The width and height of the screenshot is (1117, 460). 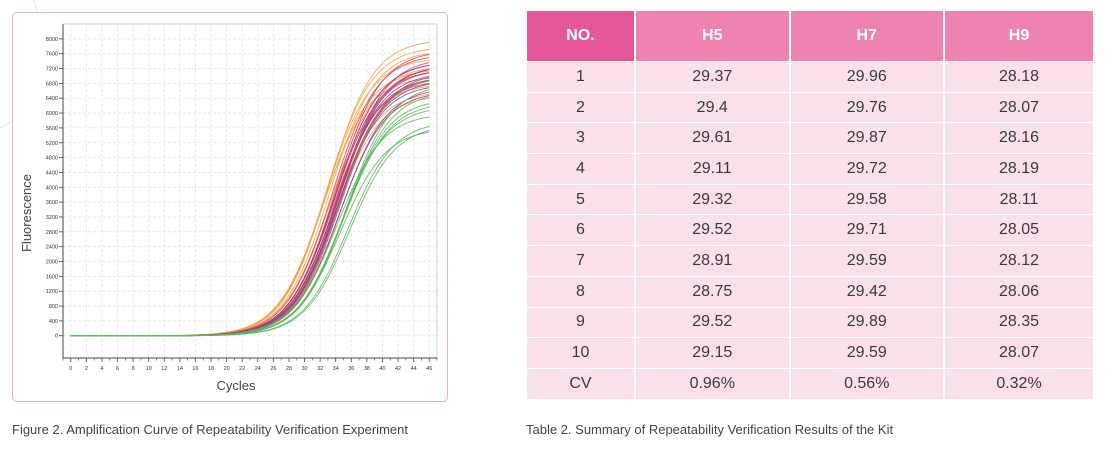 What do you see at coordinates (1019, 168) in the screenshot?
I see `cell-h9: 28.19` at bounding box center [1019, 168].